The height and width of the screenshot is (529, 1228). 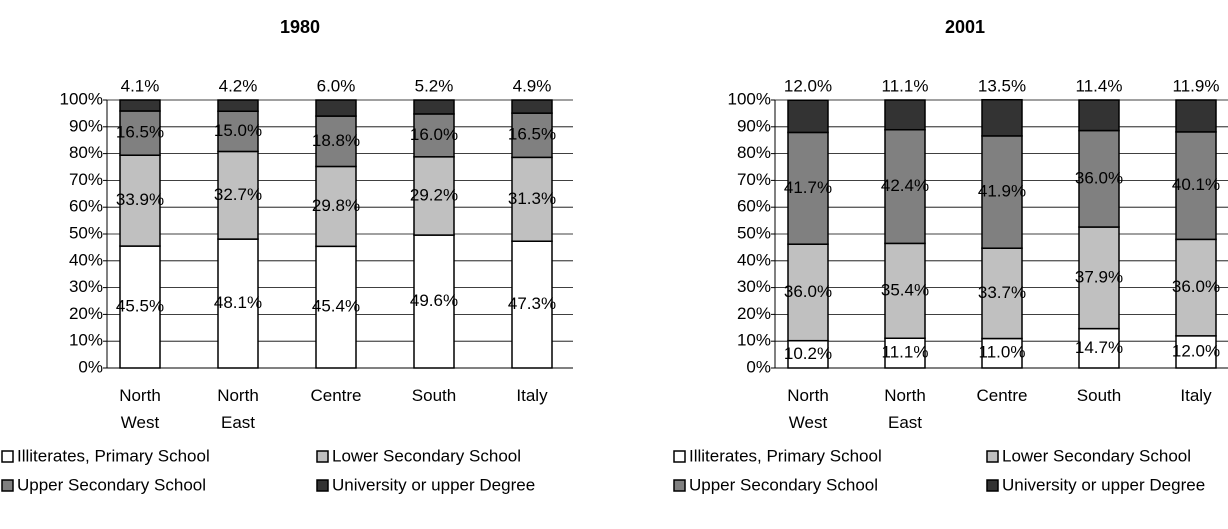 I want to click on value-label: 47.3%, so click(x=532, y=303).